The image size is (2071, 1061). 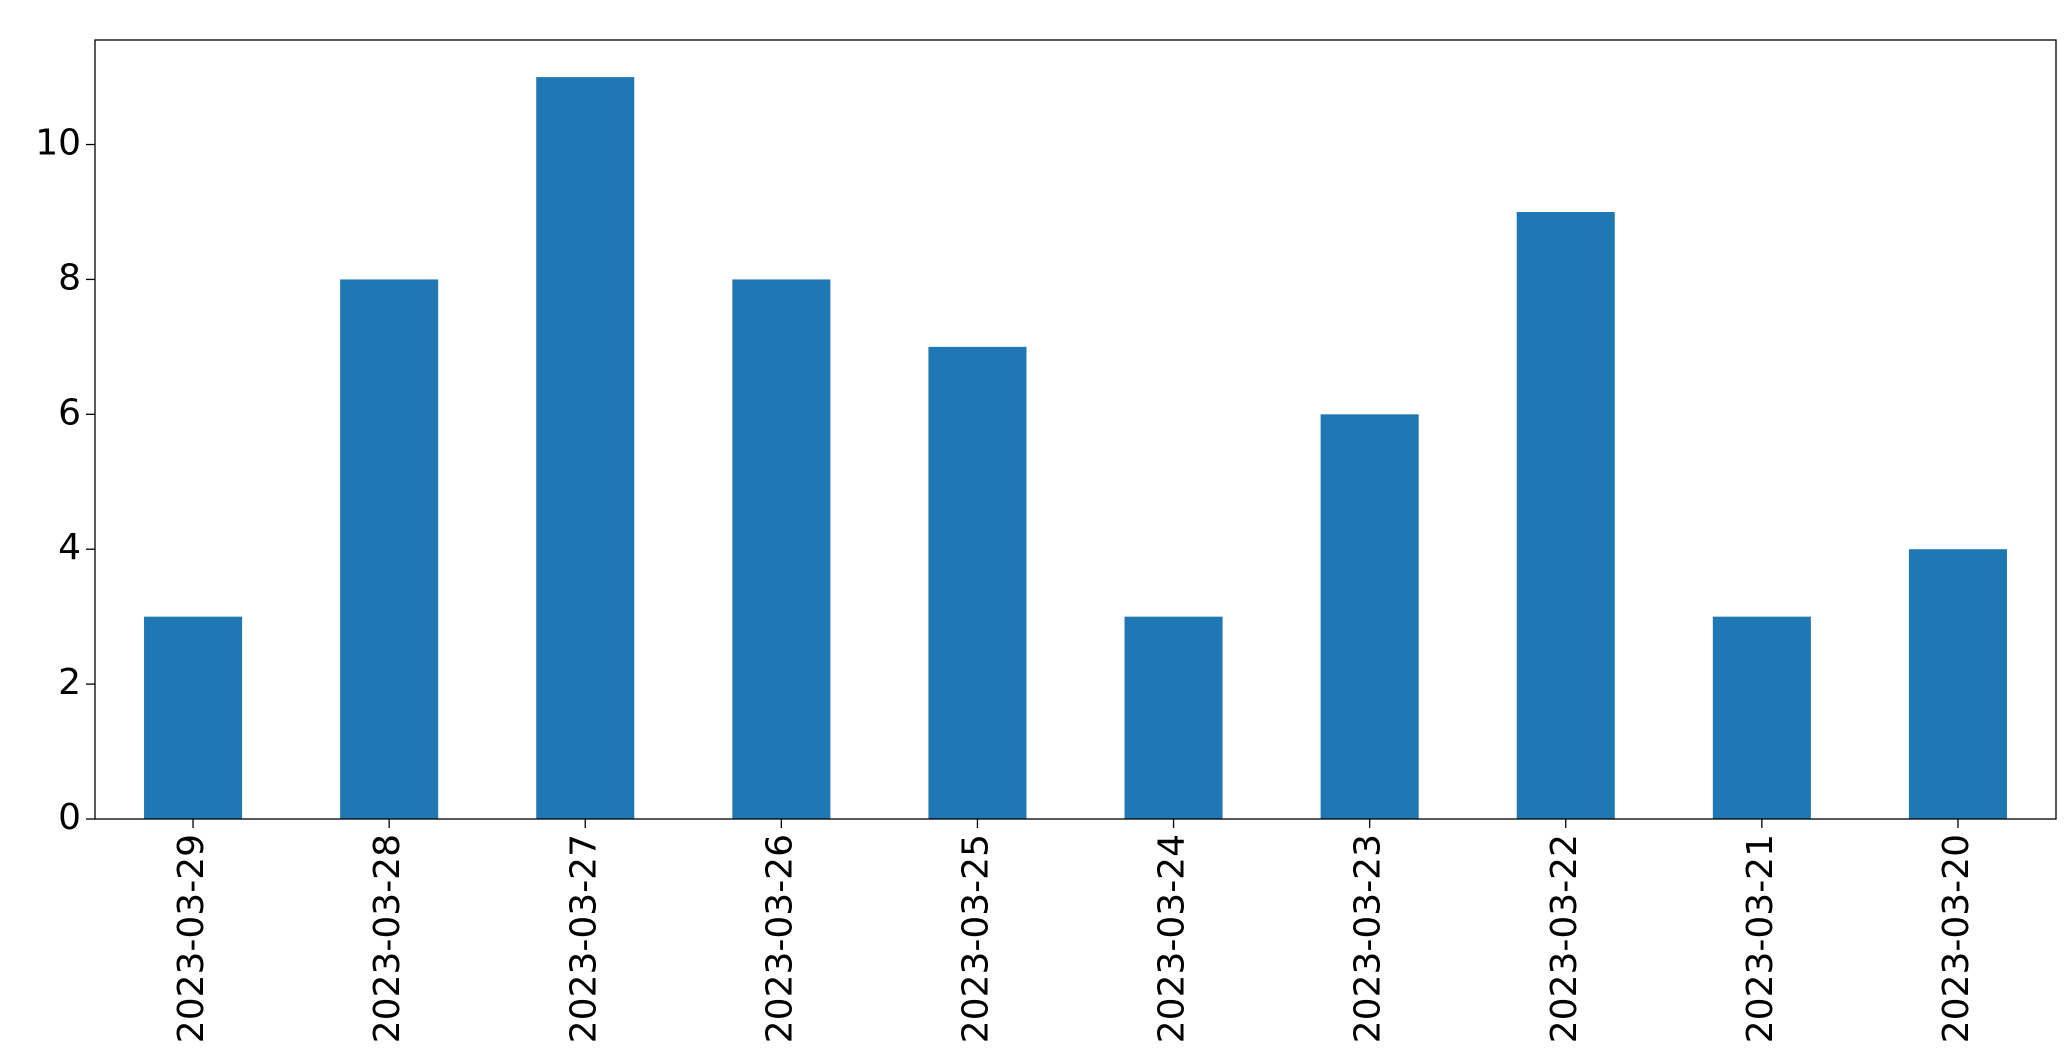 I want to click on x-tick-label: 2023-03-21, so click(x=1760, y=938).